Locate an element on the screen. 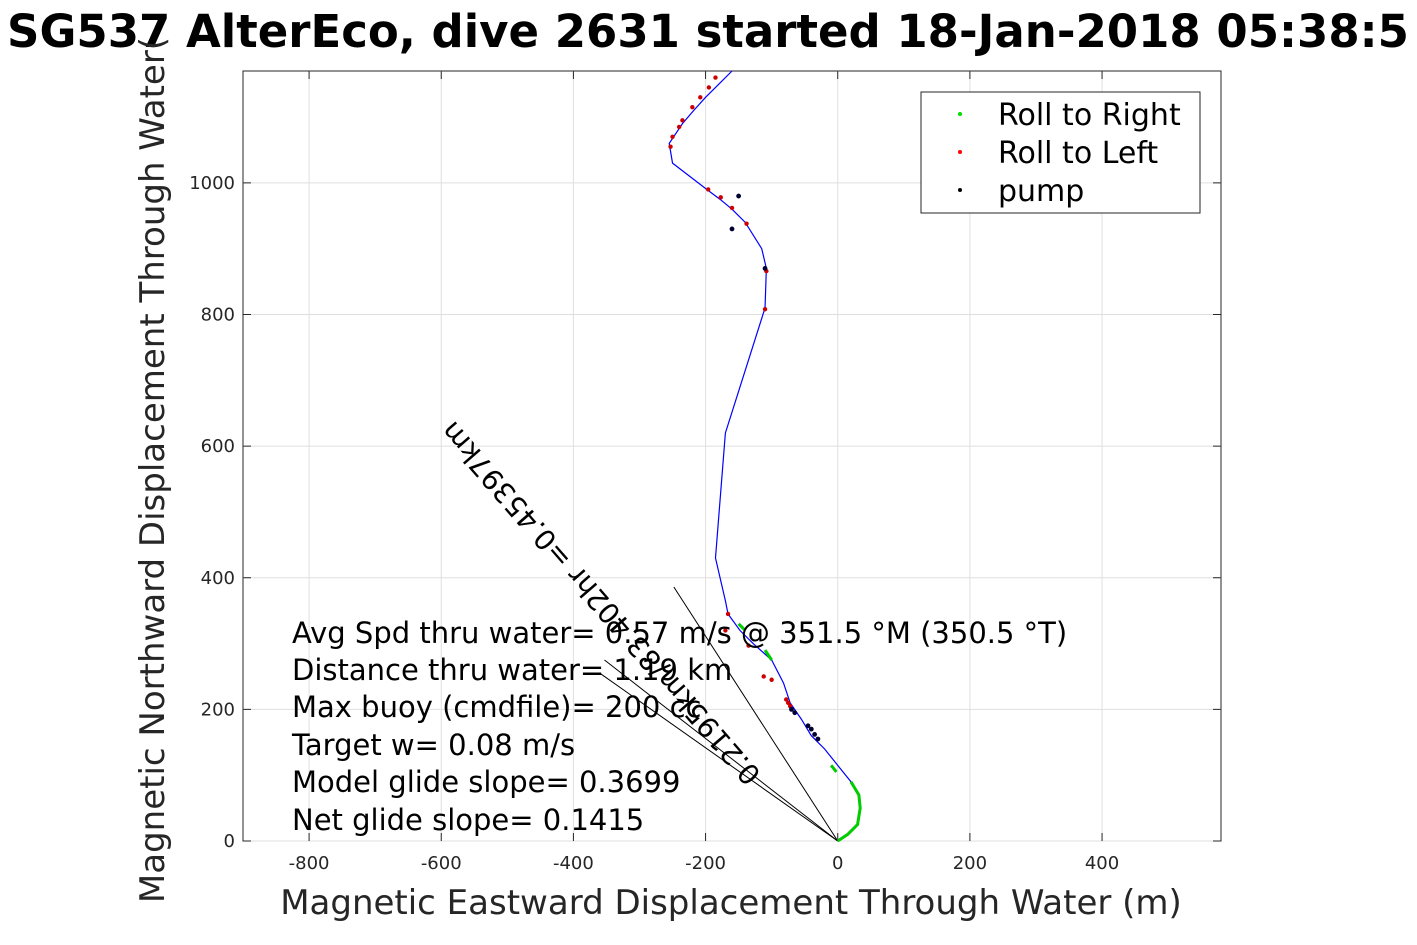  legend-marker-roll-left is located at coordinates (960, 152).